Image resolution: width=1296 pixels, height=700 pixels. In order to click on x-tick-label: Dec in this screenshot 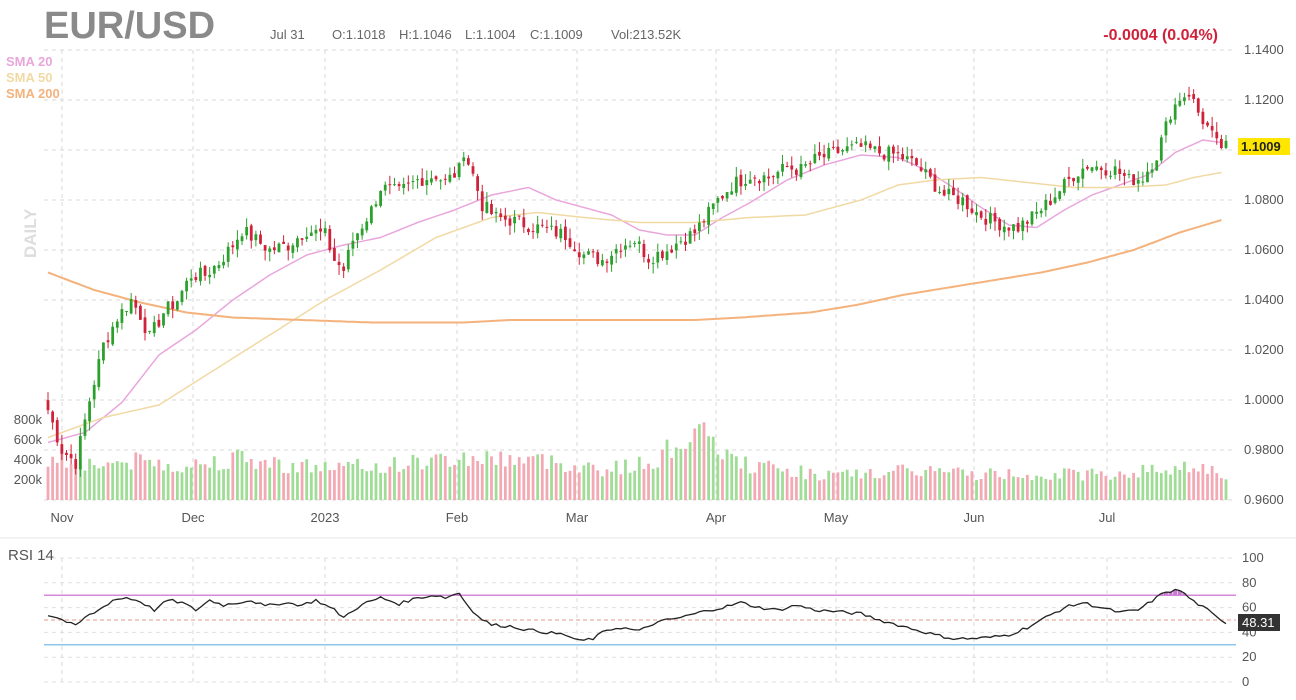, I will do `click(193, 517)`.